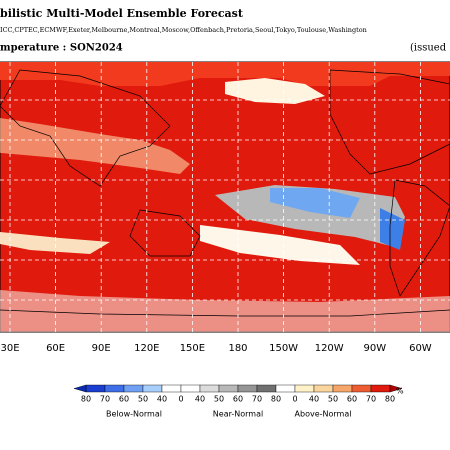 The width and height of the screenshot is (450, 450). What do you see at coordinates (61, 48) in the screenshot?
I see `variable: mperature : SON2024` at bounding box center [61, 48].